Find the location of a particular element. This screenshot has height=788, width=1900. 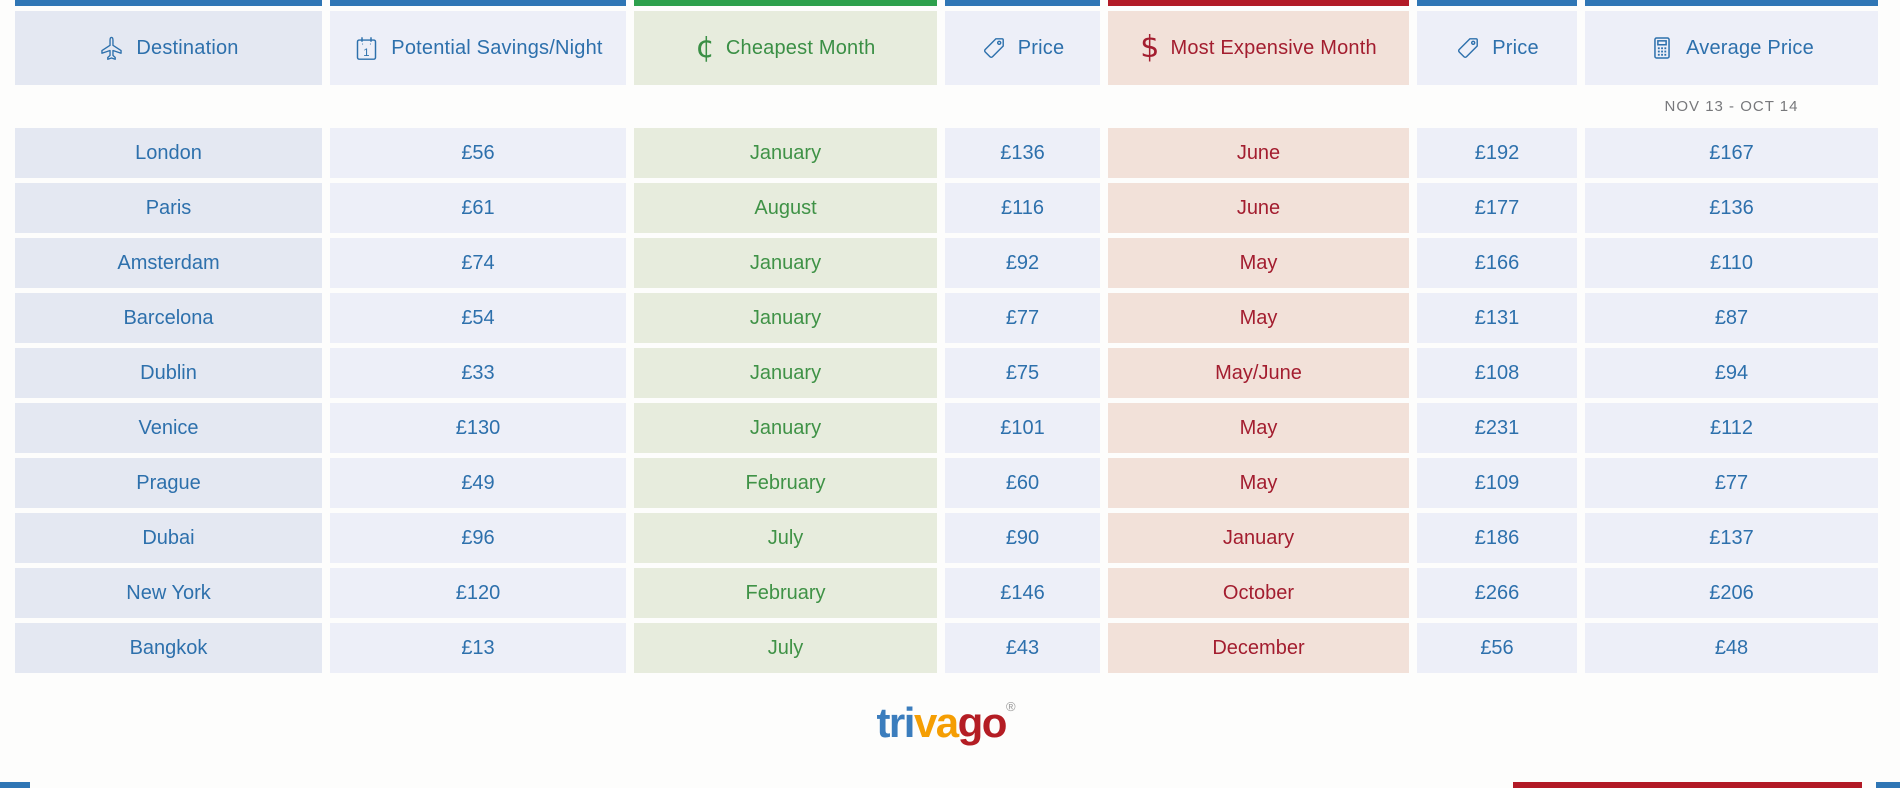

value-cell: £108 is located at coordinates (1497, 373).